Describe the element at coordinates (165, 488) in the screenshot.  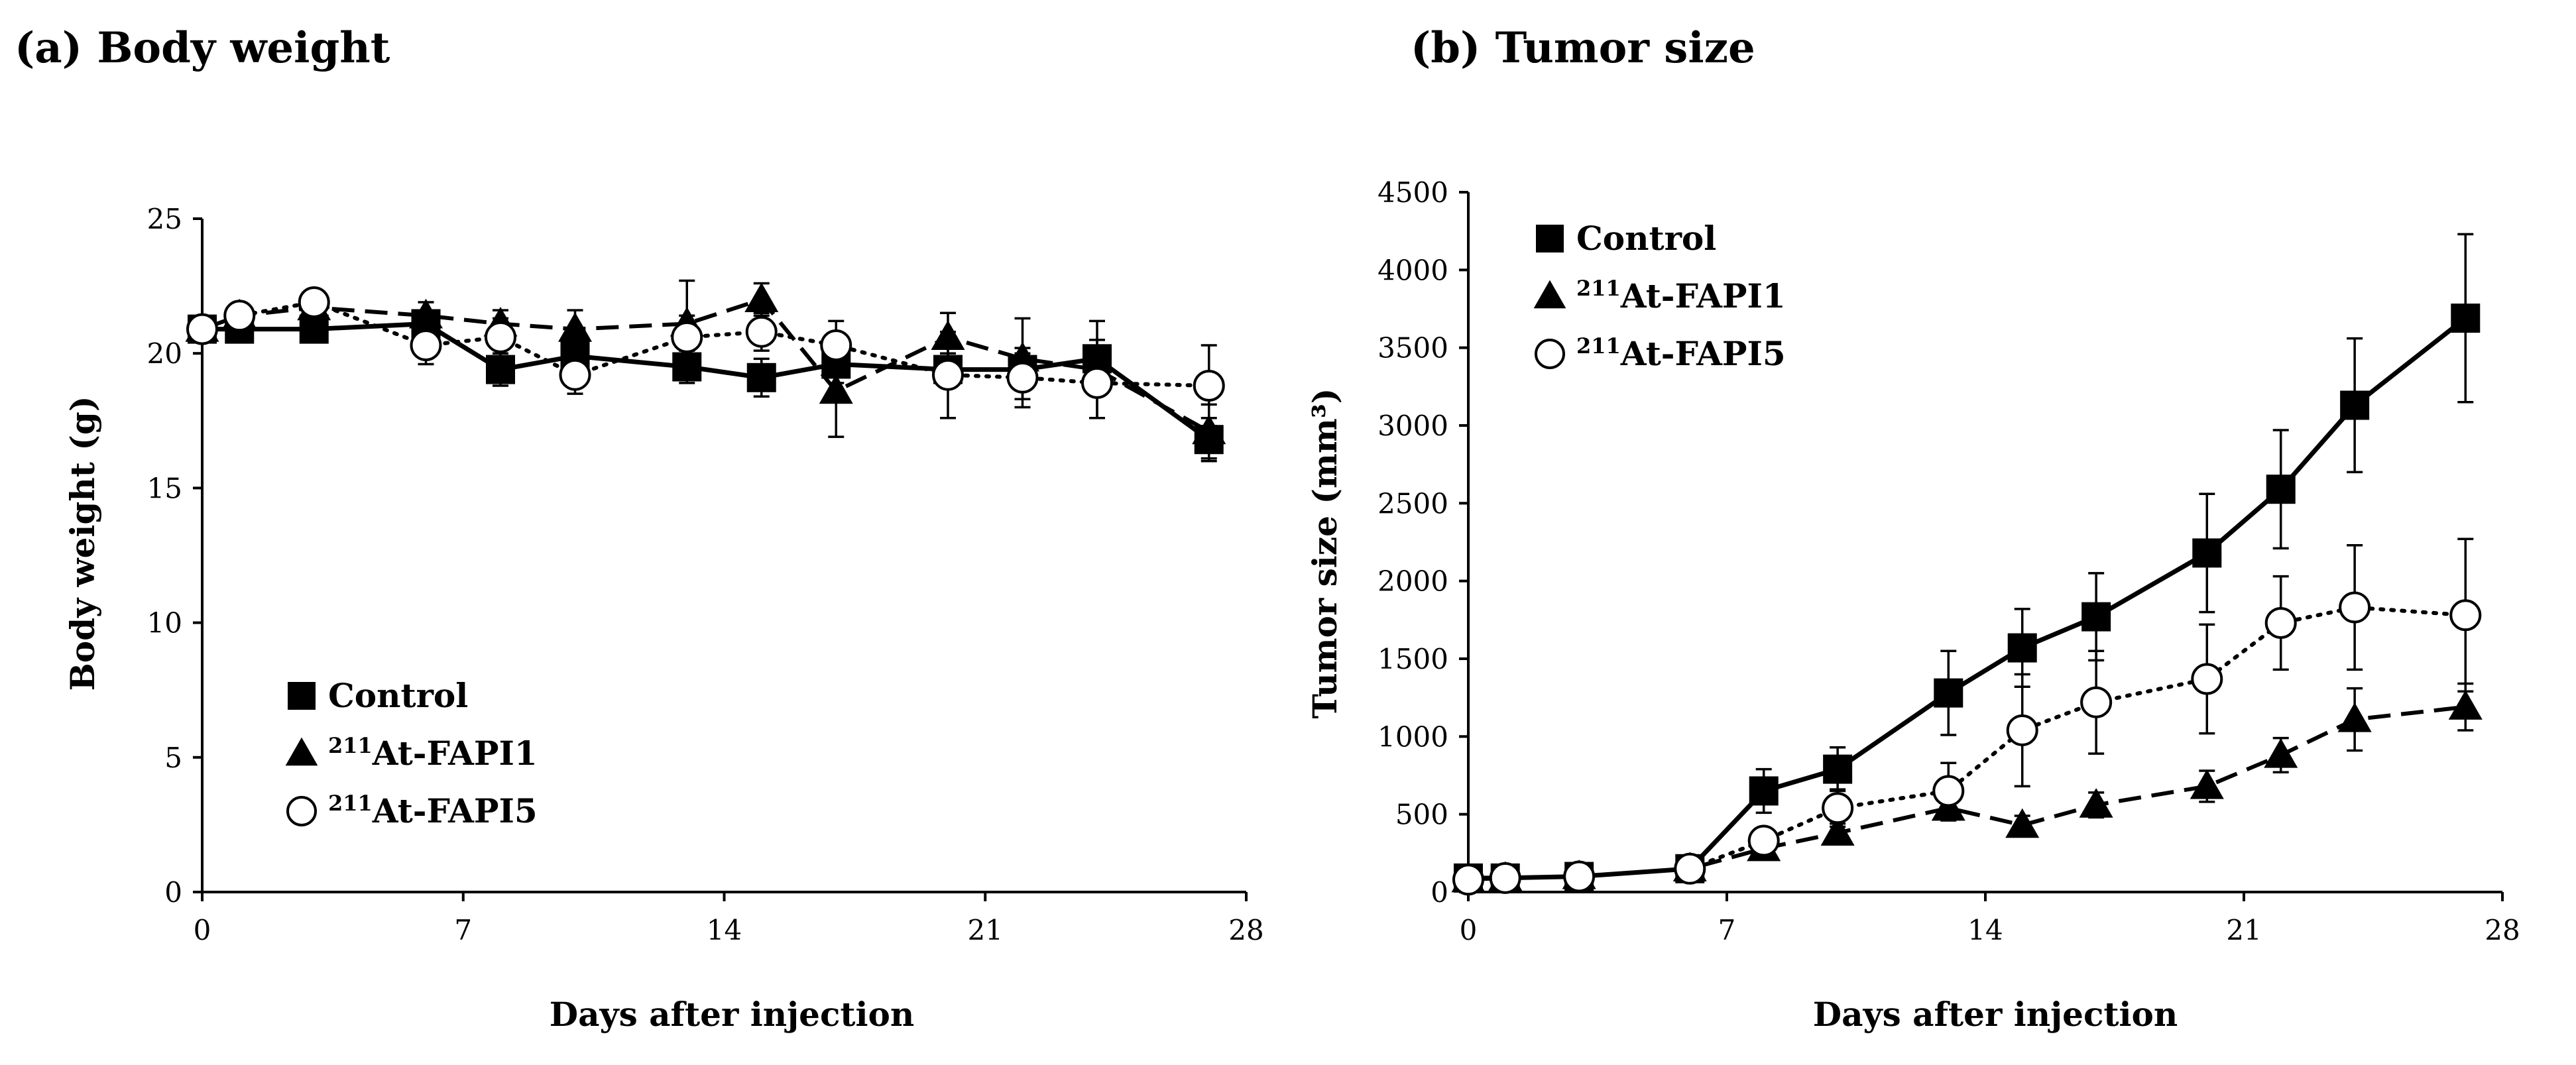
I see `y-tick-label: 15` at that location.